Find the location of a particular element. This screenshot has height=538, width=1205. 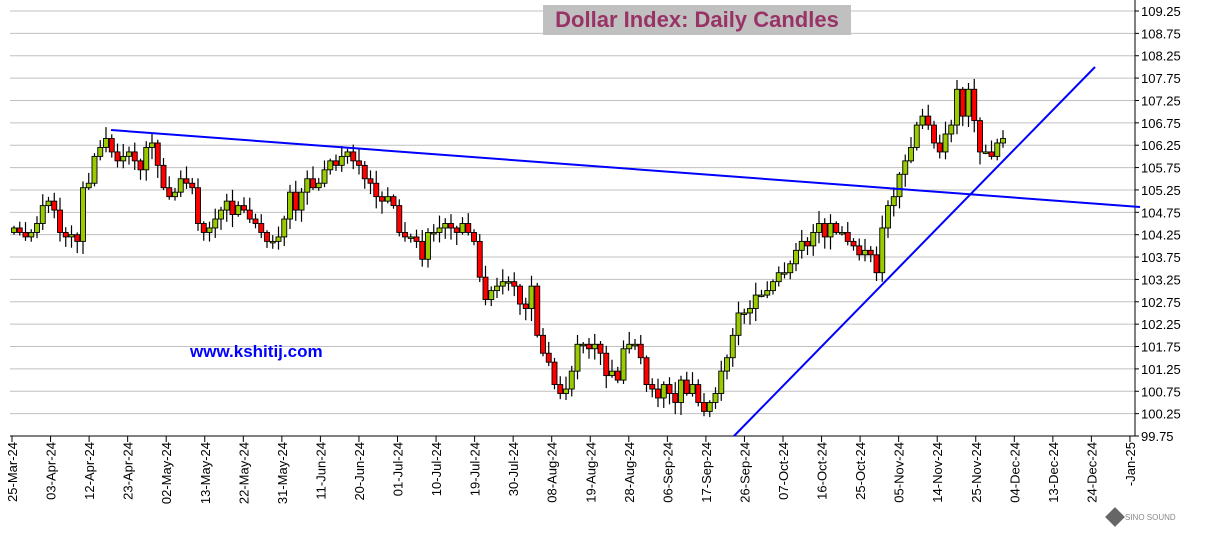

x-tick-label: 17-Sep-24 is located at coordinates (706, 472).